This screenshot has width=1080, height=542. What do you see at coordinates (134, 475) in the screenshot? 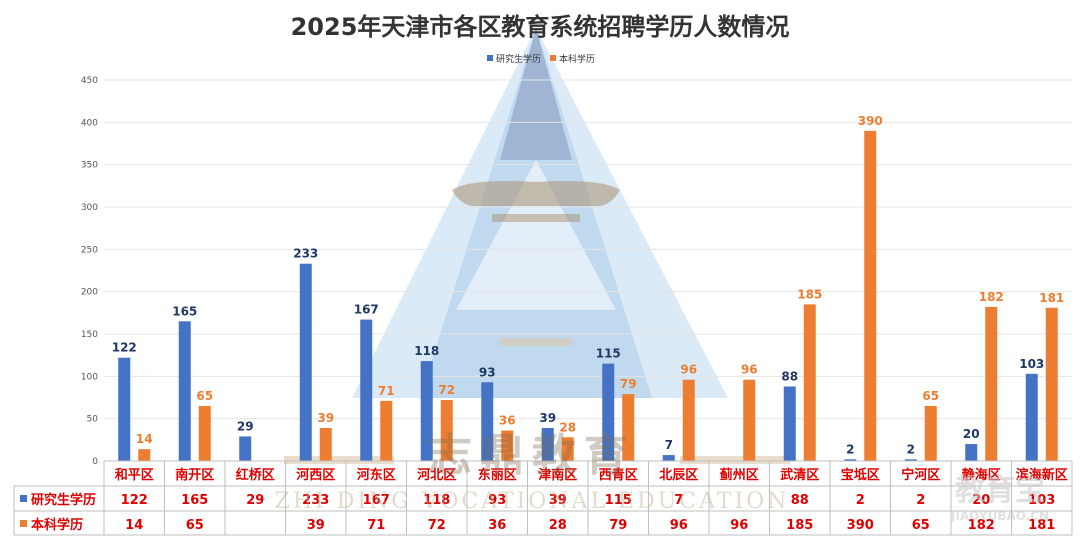
I see `category-label: 和平区` at bounding box center [134, 475].